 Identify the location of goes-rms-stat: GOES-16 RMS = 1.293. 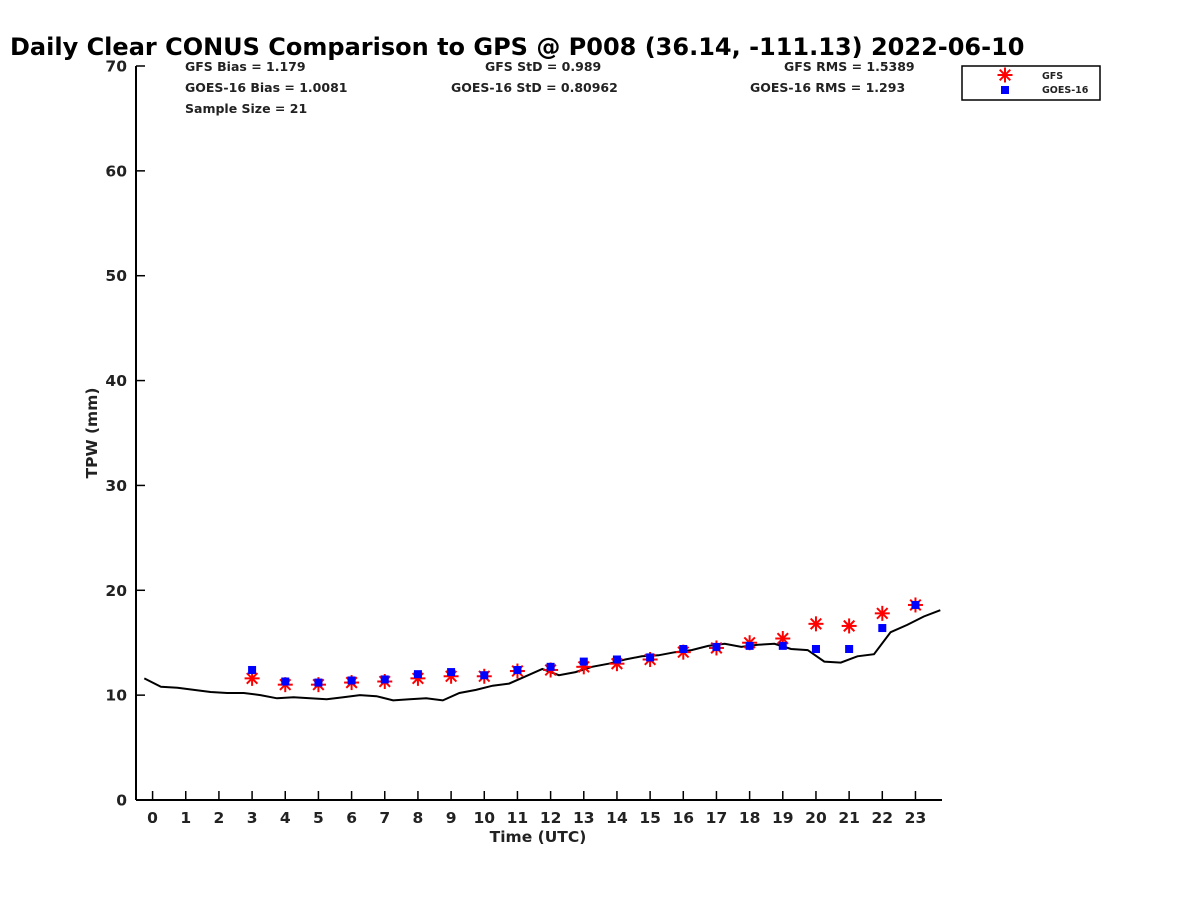
(827, 87).